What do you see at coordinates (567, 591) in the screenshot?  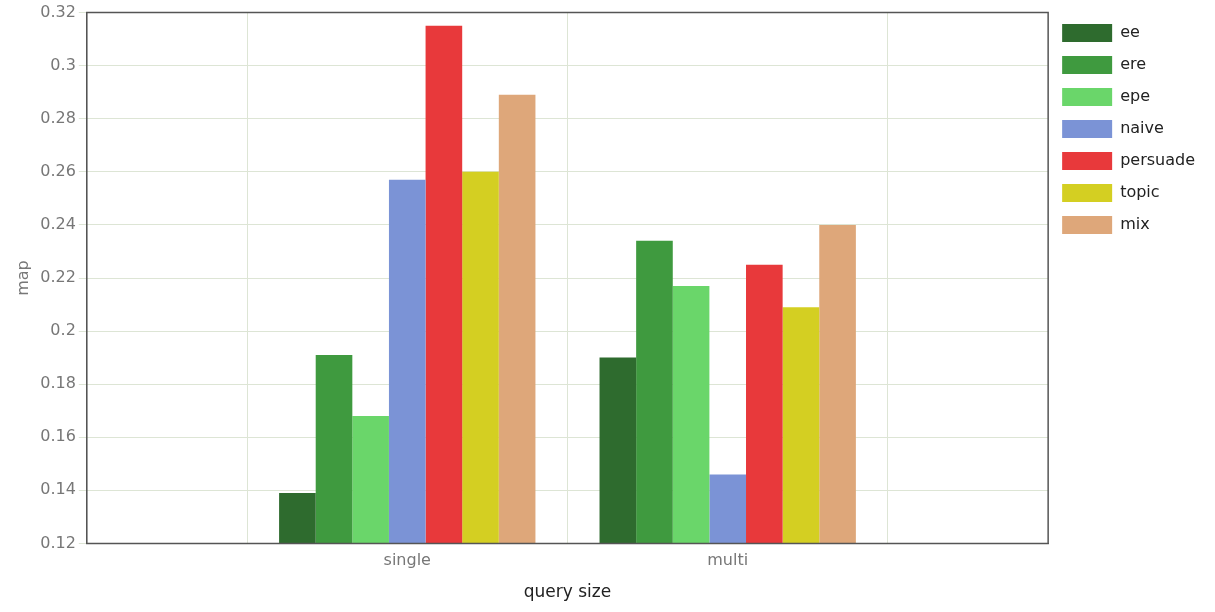 I see `x-axis-title: query size` at bounding box center [567, 591].